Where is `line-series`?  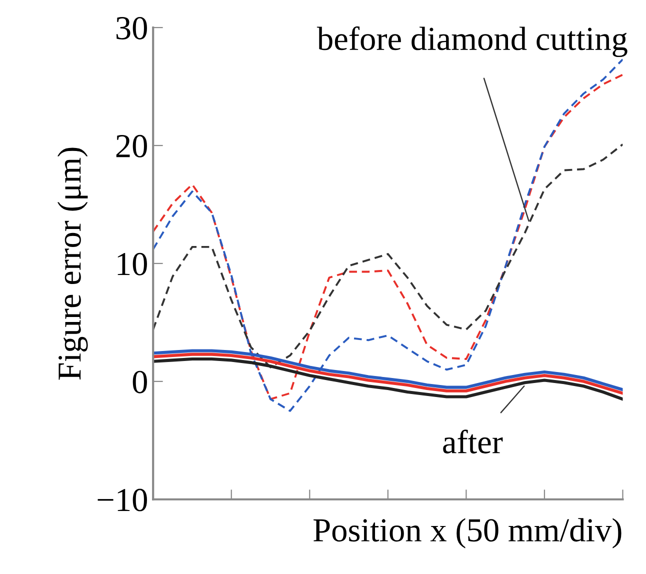 line-series is located at coordinates (388, 379).